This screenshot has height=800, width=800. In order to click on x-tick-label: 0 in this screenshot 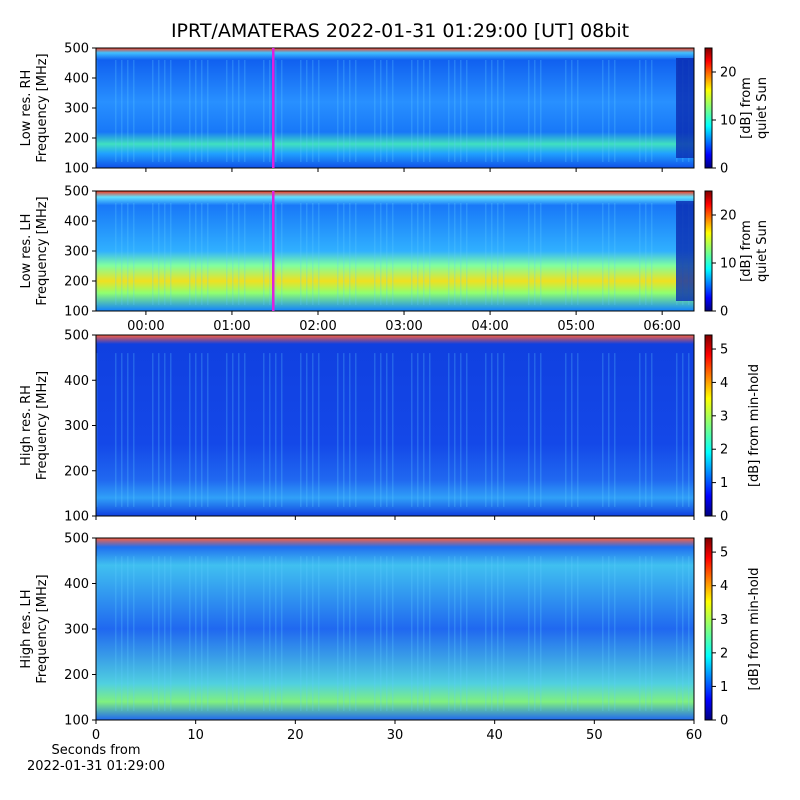, I will do `click(96, 735)`.